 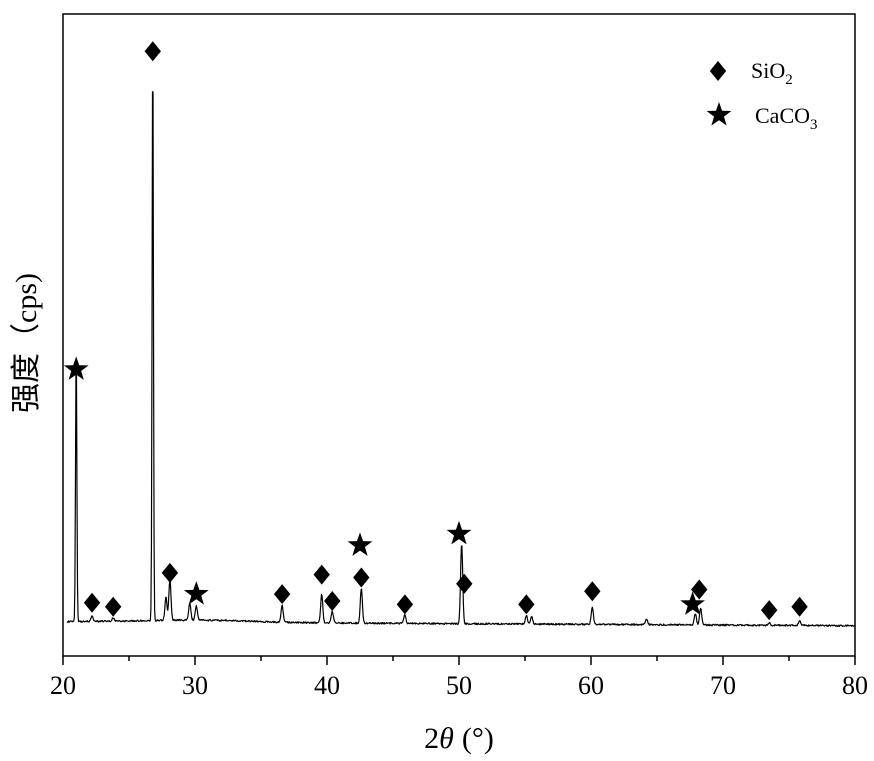 I want to click on legend-label-sio2-sub: 2, so click(x=789, y=80).